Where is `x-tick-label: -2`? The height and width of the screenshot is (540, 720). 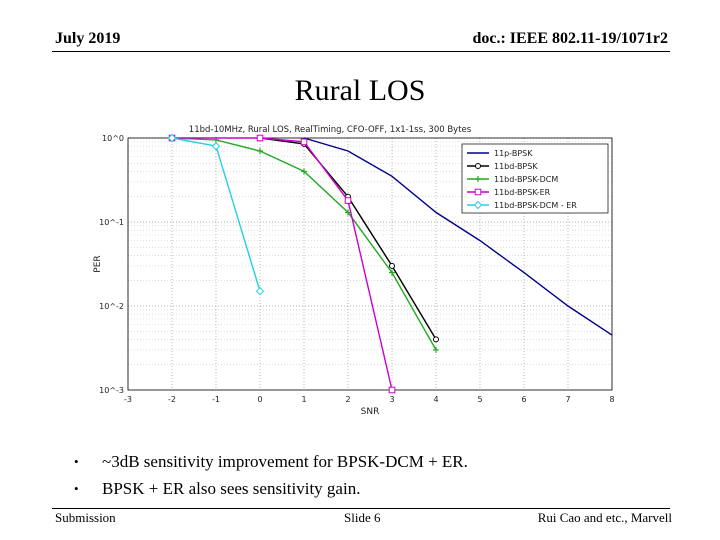 x-tick-label: -2 is located at coordinates (172, 399).